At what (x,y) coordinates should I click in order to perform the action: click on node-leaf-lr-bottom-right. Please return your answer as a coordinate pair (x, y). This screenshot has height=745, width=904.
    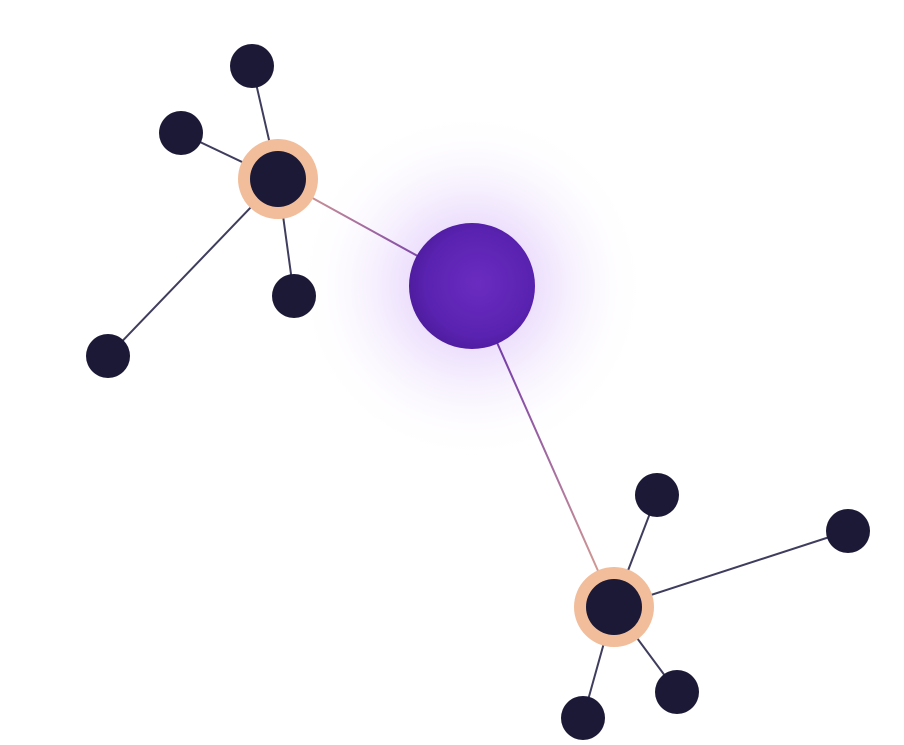
    Looking at the image, I should click on (677, 692).